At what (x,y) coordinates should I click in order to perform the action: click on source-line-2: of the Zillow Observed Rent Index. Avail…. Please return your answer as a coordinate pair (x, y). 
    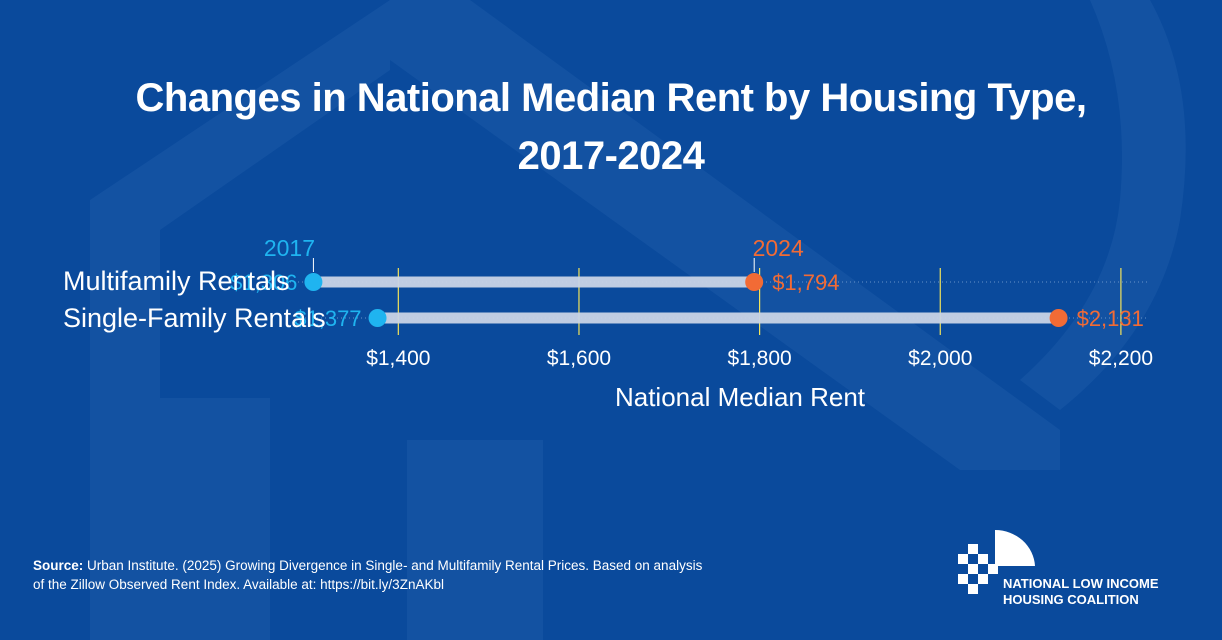
    Looking at the image, I should click on (238, 584).